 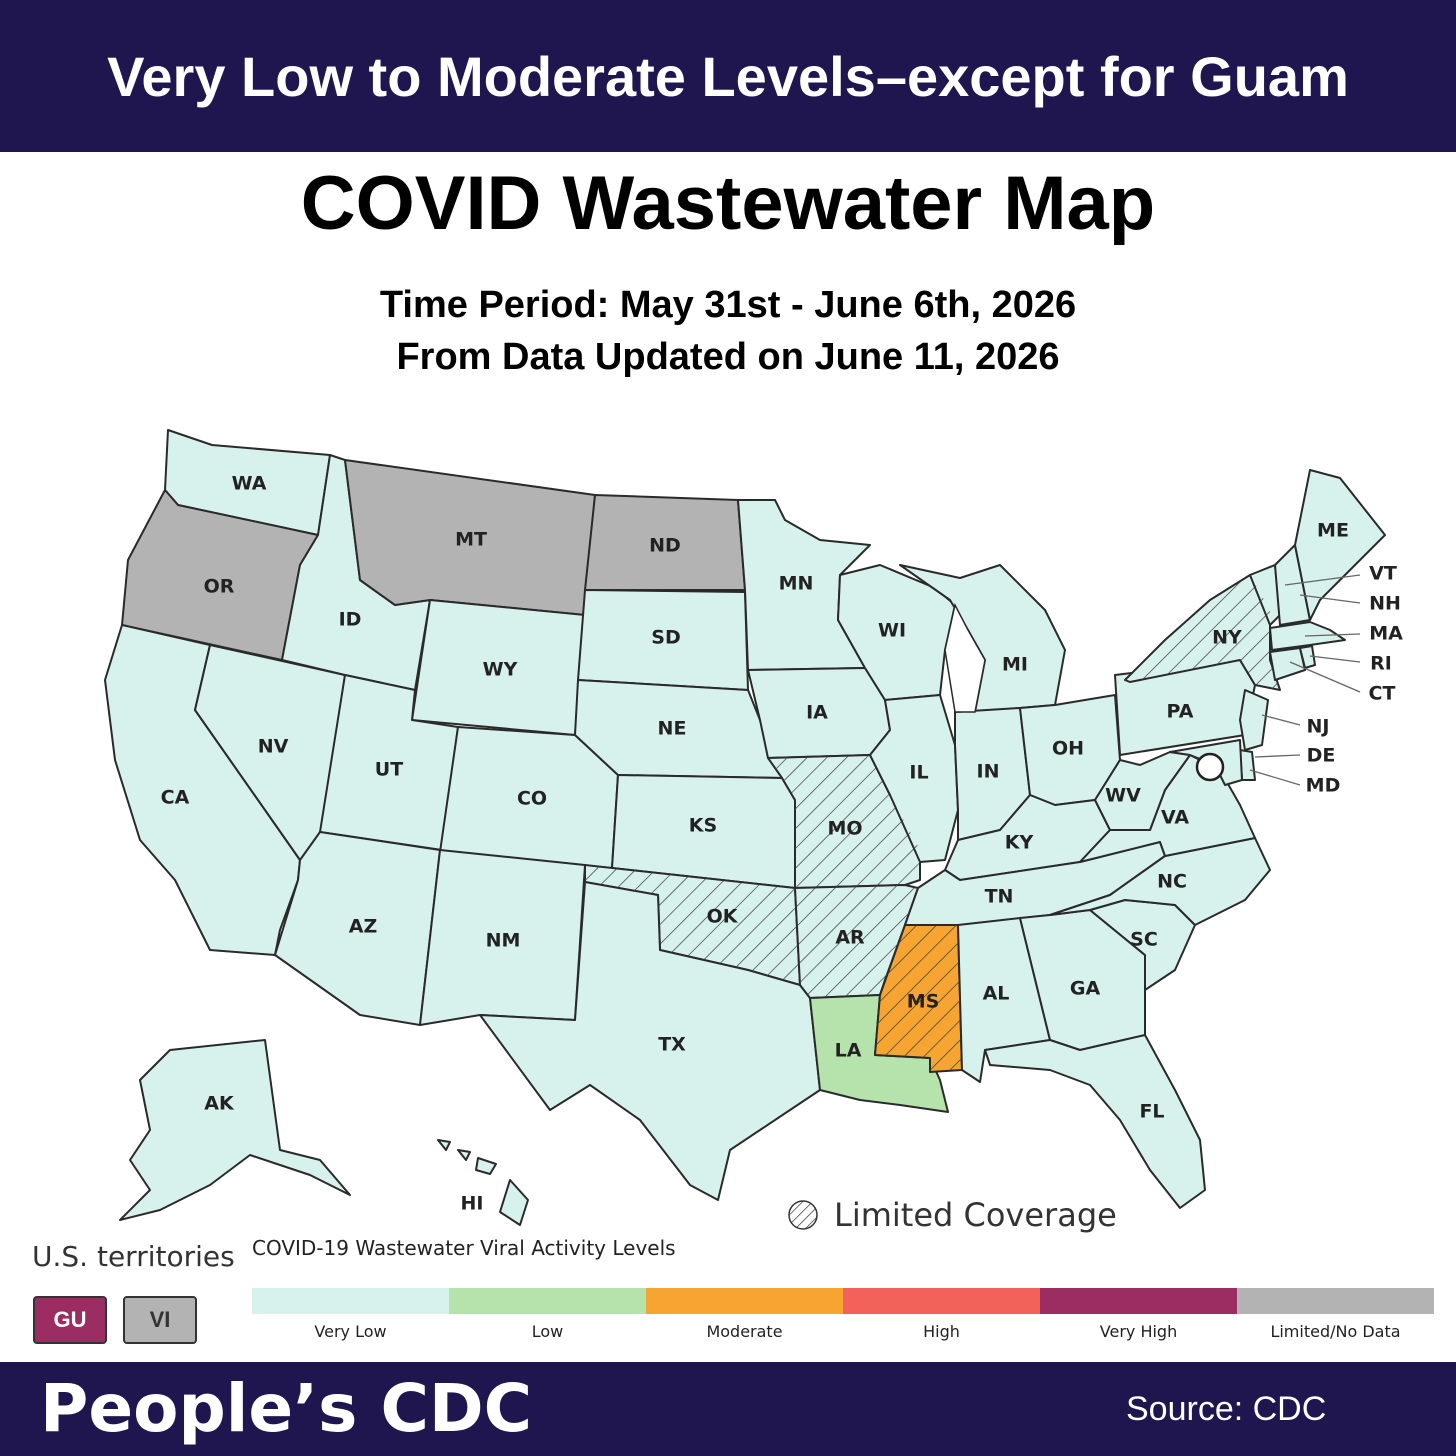 What do you see at coordinates (1019, 843) in the screenshot?
I see `label-KY: KY` at bounding box center [1019, 843].